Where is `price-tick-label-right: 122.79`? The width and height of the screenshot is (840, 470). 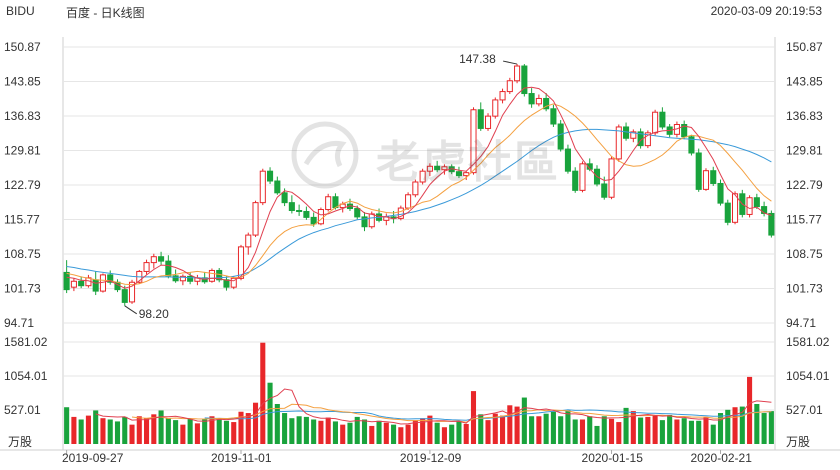
price-tick-label-right: 122.79 is located at coordinates (804, 185).